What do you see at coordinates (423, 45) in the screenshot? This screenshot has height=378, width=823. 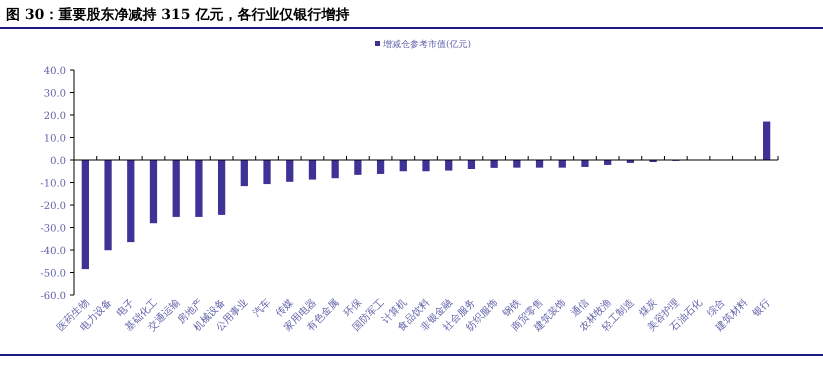 I see `legend: 增减仓参考市值(亿元)` at bounding box center [423, 45].